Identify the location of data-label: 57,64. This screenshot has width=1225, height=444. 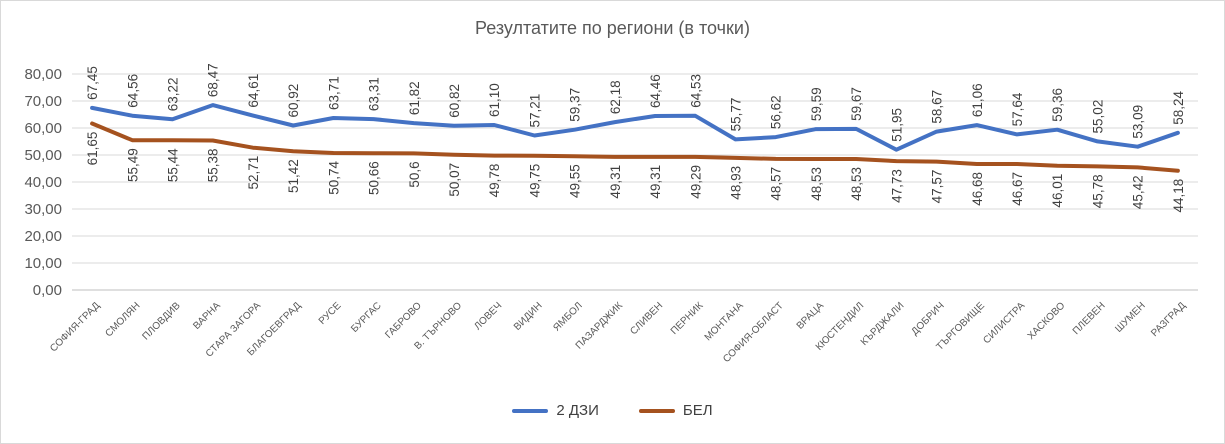
(1017, 109).